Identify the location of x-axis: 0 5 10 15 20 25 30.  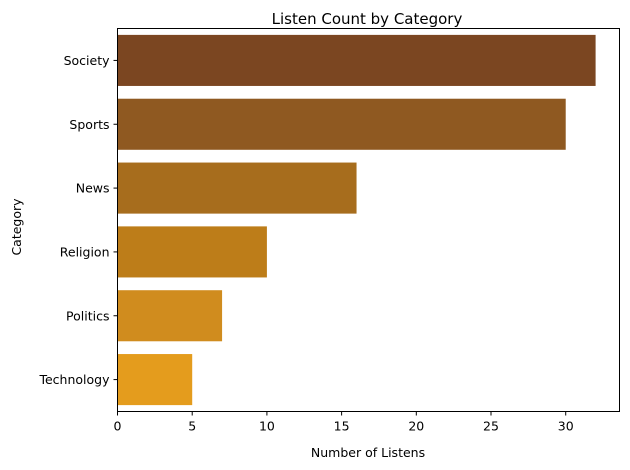
(344, 422).